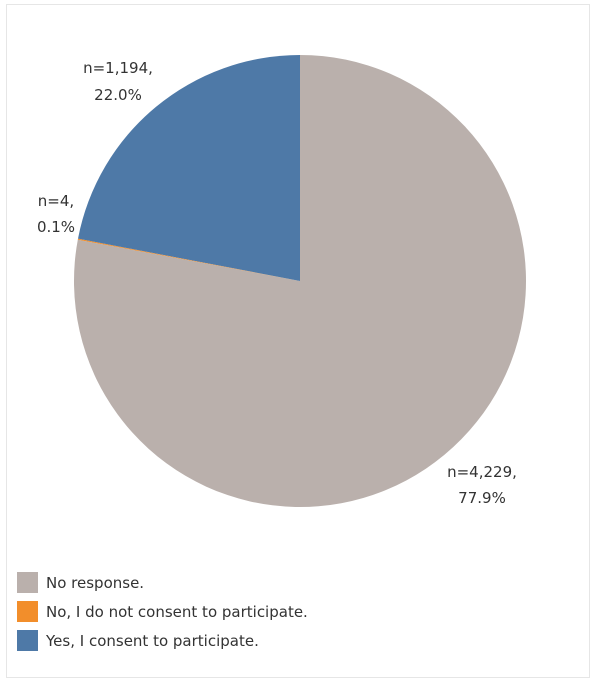 The image size is (592, 681). What do you see at coordinates (482, 472) in the screenshot?
I see `slice-label-line: n=4,229,` at bounding box center [482, 472].